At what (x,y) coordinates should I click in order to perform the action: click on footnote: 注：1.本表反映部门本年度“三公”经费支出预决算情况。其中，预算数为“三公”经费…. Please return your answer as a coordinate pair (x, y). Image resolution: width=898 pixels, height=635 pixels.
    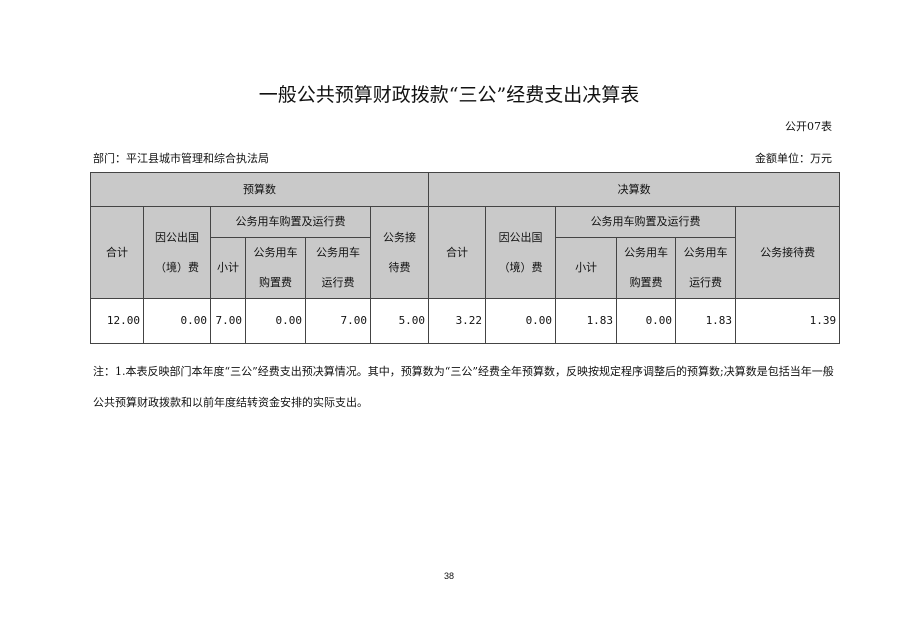
    Looking at the image, I should click on (463, 387).